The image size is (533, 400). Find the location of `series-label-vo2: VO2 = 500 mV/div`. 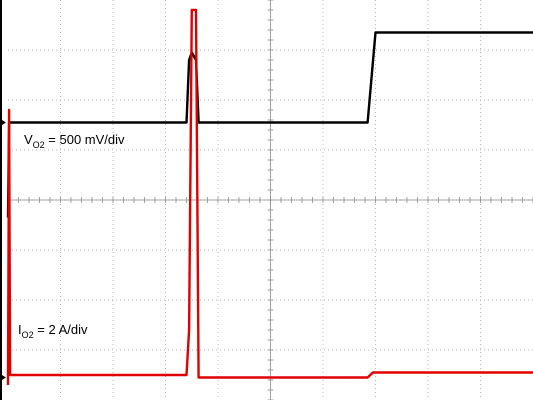

series-label-vo2: VO2 = 500 mV/div is located at coordinates (74, 141).